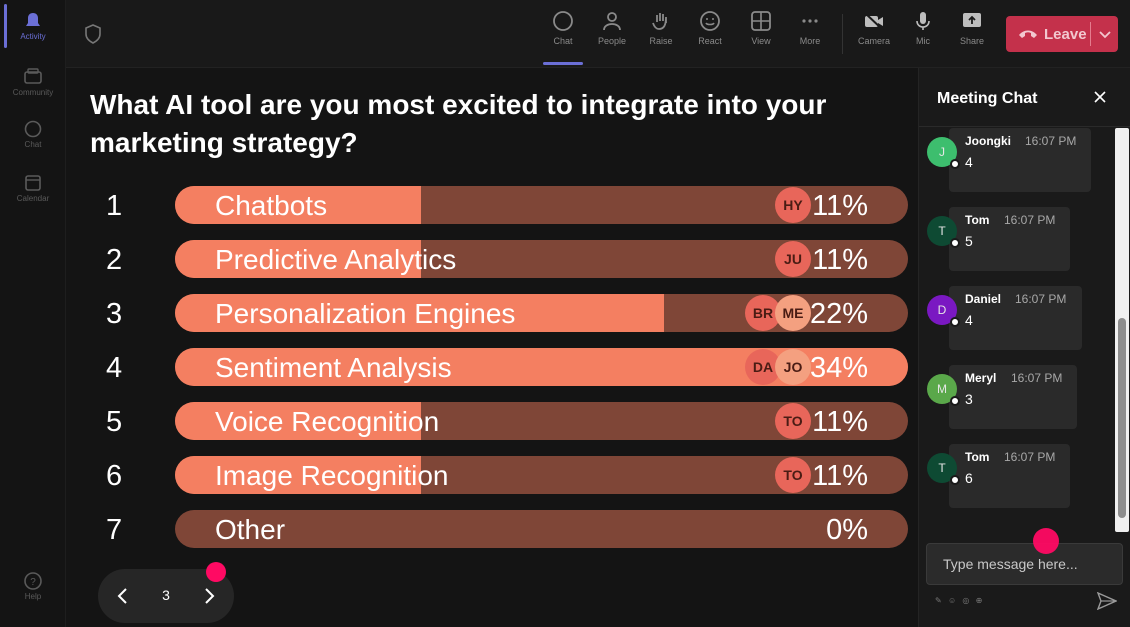 Image resolution: width=1130 pixels, height=627 pixels. I want to click on chat-message: Tom 16:07 PM 6, so click(1009, 476).